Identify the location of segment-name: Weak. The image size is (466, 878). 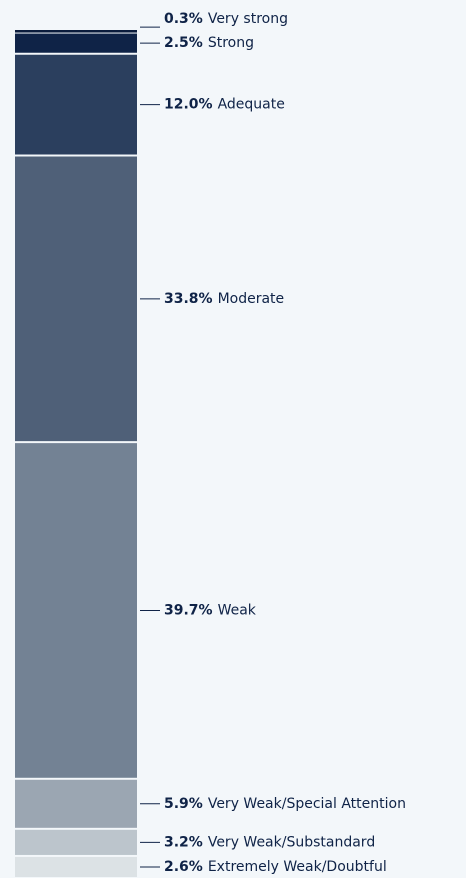
(237, 610).